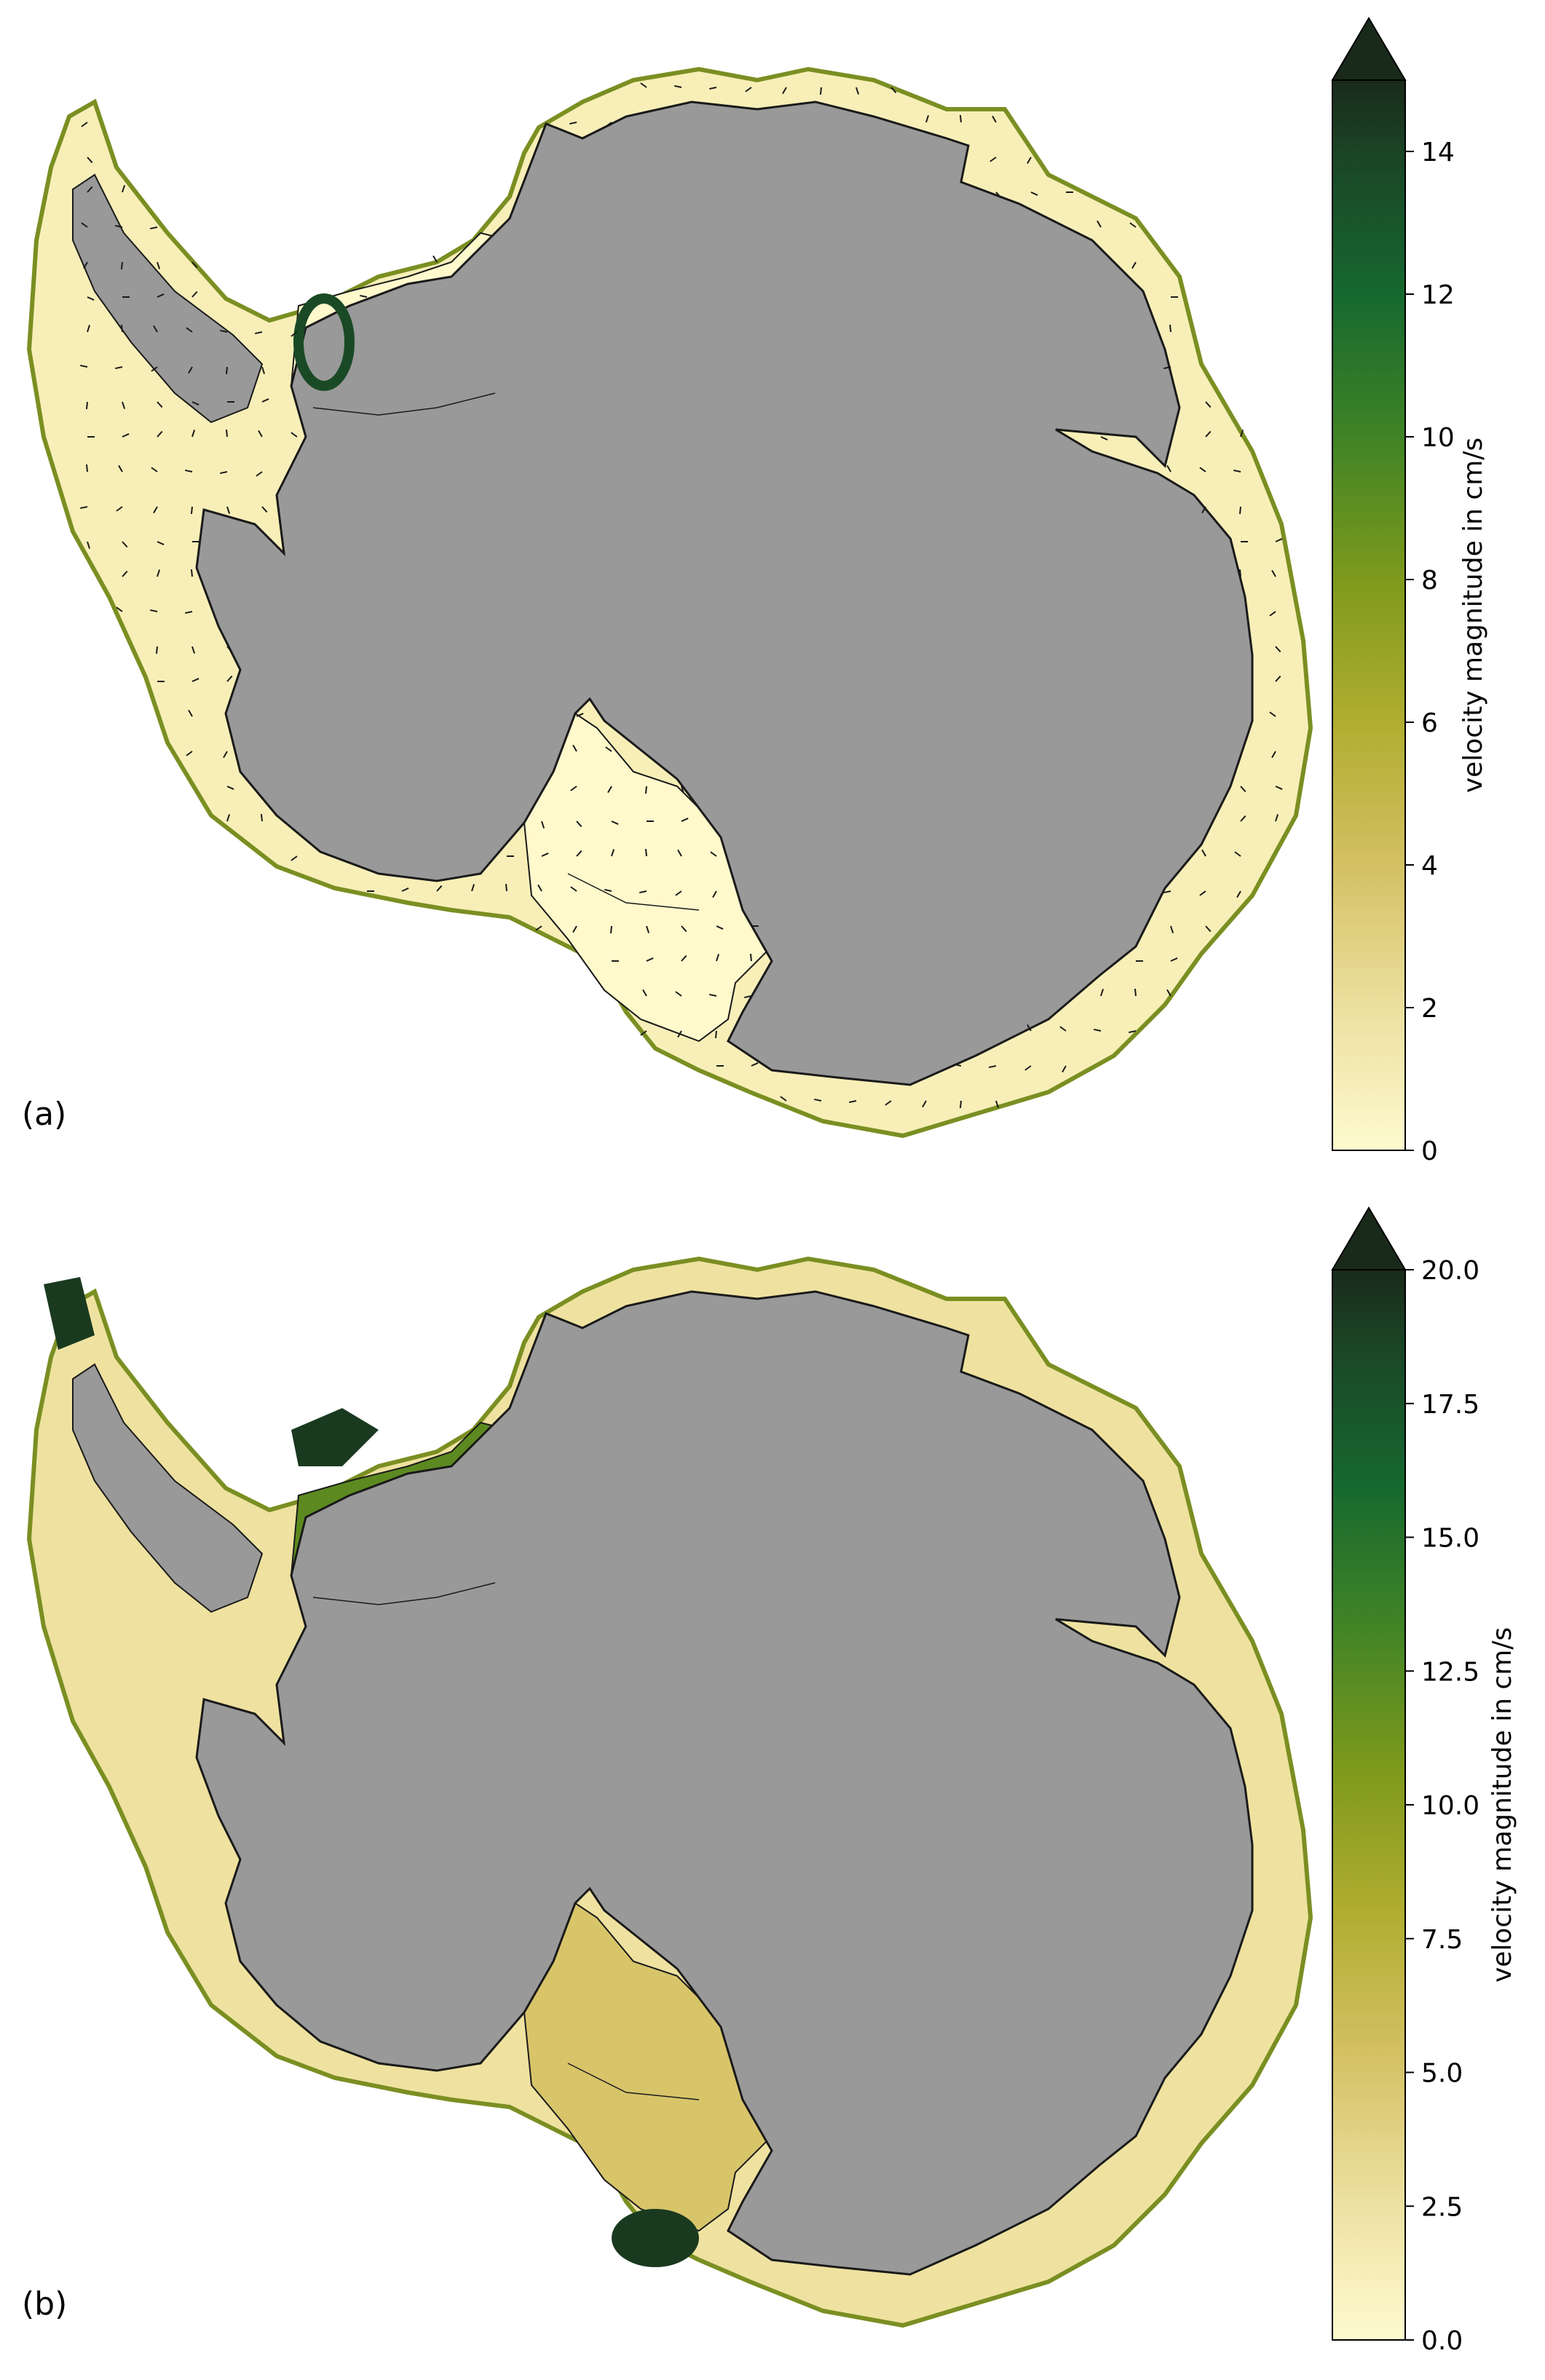  What do you see at coordinates (69, 1313) in the screenshot?
I see `peninsula-tip-fast` at bounding box center [69, 1313].